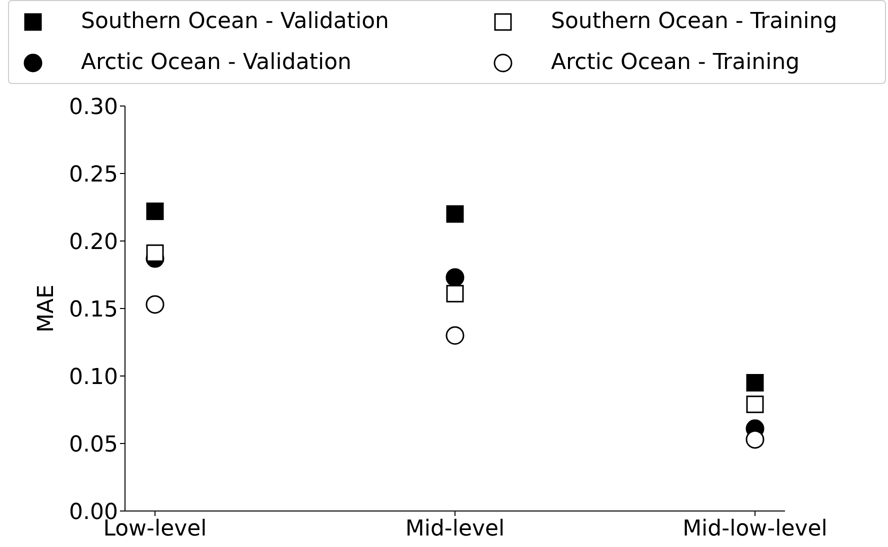 The height and width of the screenshot is (547, 888). I want to click on y-tick-label: 0.25, so click(93, 175).